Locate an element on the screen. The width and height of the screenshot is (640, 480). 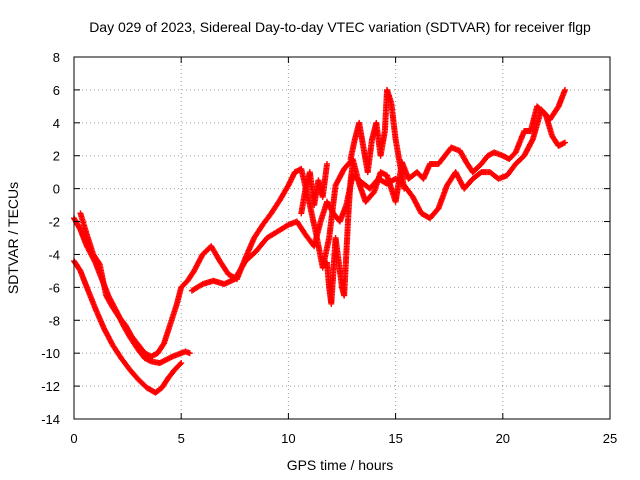
y-tick-label: 6 is located at coordinates (56, 90).